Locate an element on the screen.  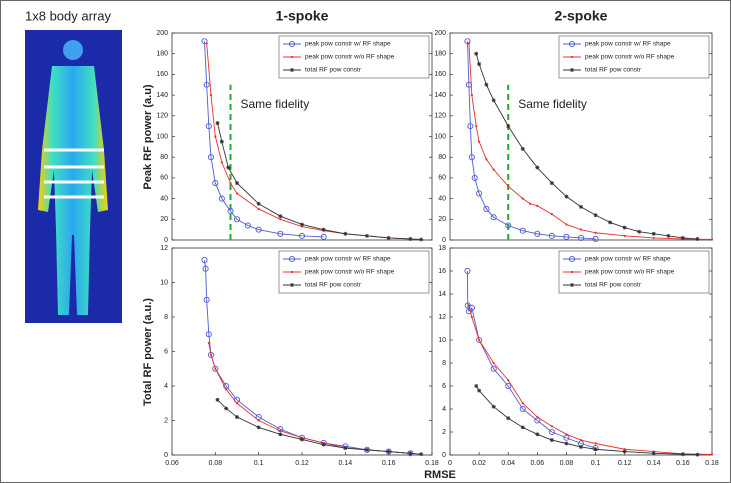
legend-label: peak pow constr w/ RF shape is located at coordinates (628, 259).